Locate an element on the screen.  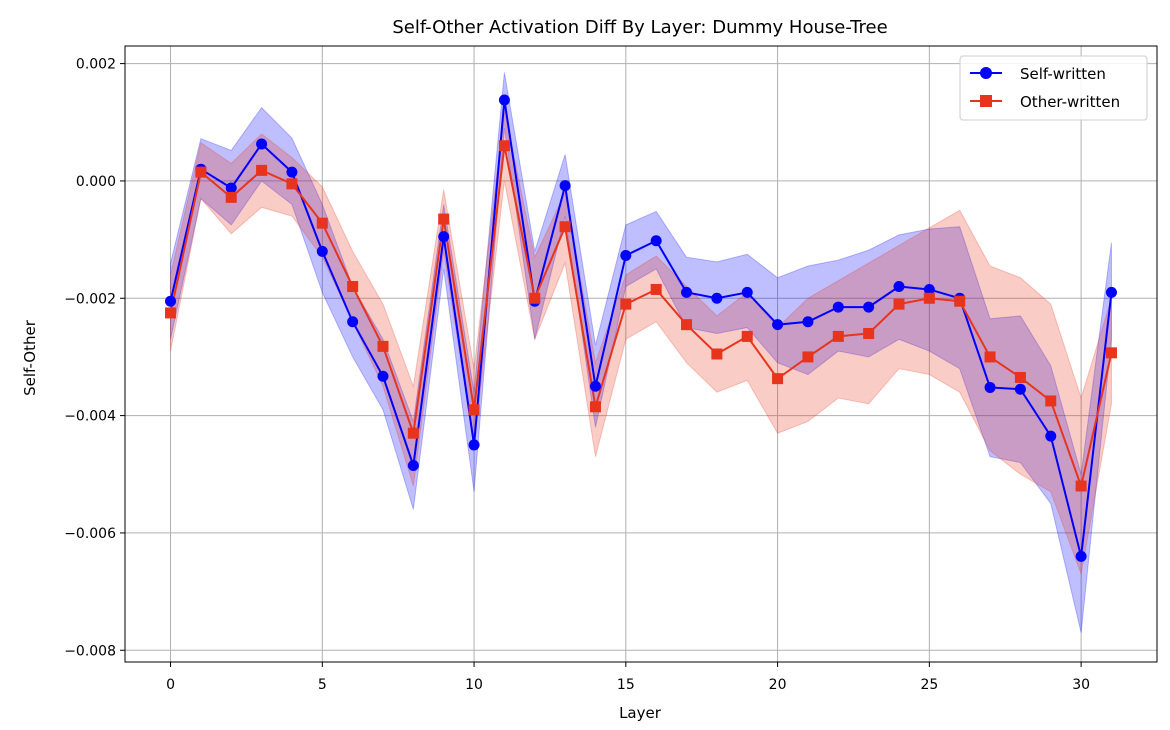
x-tick-label: 5 is located at coordinates (322, 685).